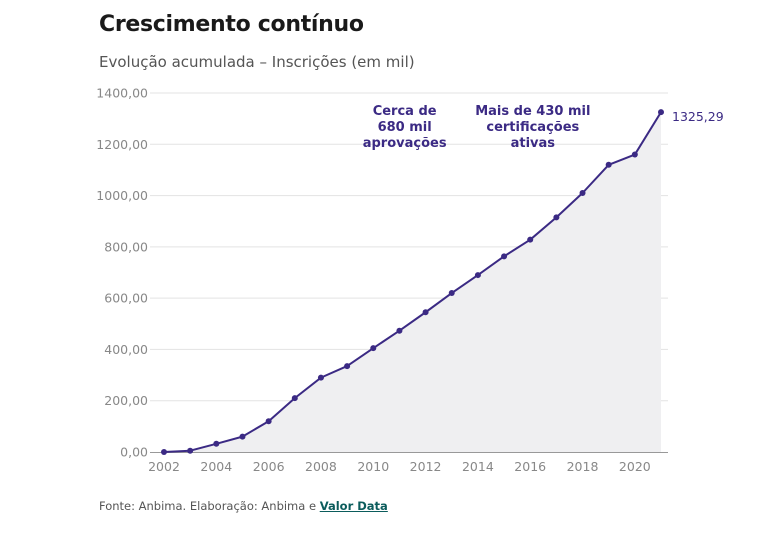 The width and height of the screenshot is (784, 536). Describe the element at coordinates (164, 466) in the screenshot. I see `x-tick-label: 2002` at that location.